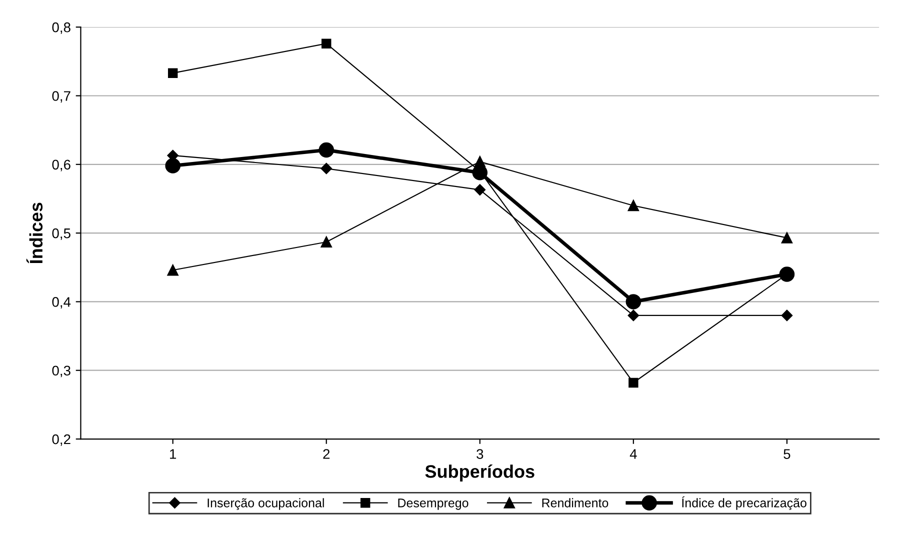 The height and width of the screenshot is (542, 897). What do you see at coordinates (633, 454) in the screenshot?
I see `x-tick-label: 4` at bounding box center [633, 454].